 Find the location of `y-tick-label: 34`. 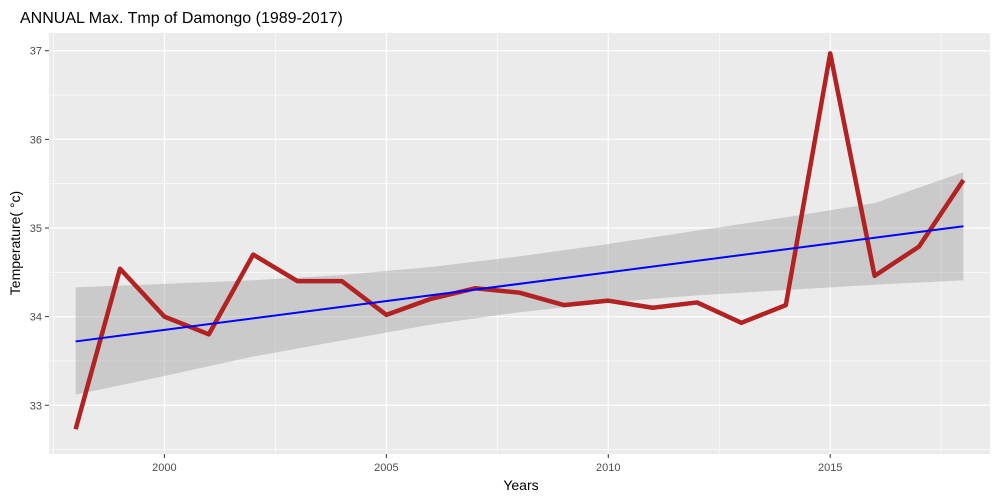

y-tick-label: 34 is located at coordinates (36, 318).